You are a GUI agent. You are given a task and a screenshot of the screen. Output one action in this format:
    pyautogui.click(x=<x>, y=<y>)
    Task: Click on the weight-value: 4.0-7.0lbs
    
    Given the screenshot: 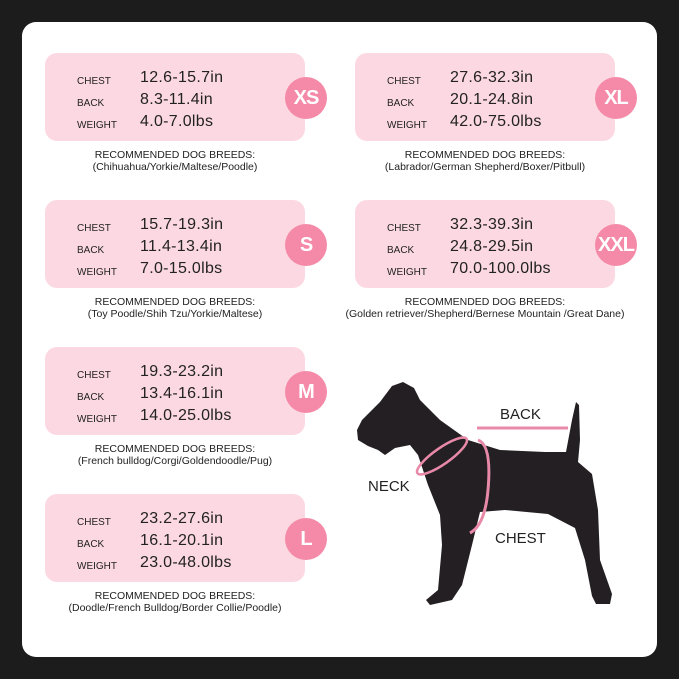 What is the action you would take?
    pyautogui.click(x=177, y=121)
    